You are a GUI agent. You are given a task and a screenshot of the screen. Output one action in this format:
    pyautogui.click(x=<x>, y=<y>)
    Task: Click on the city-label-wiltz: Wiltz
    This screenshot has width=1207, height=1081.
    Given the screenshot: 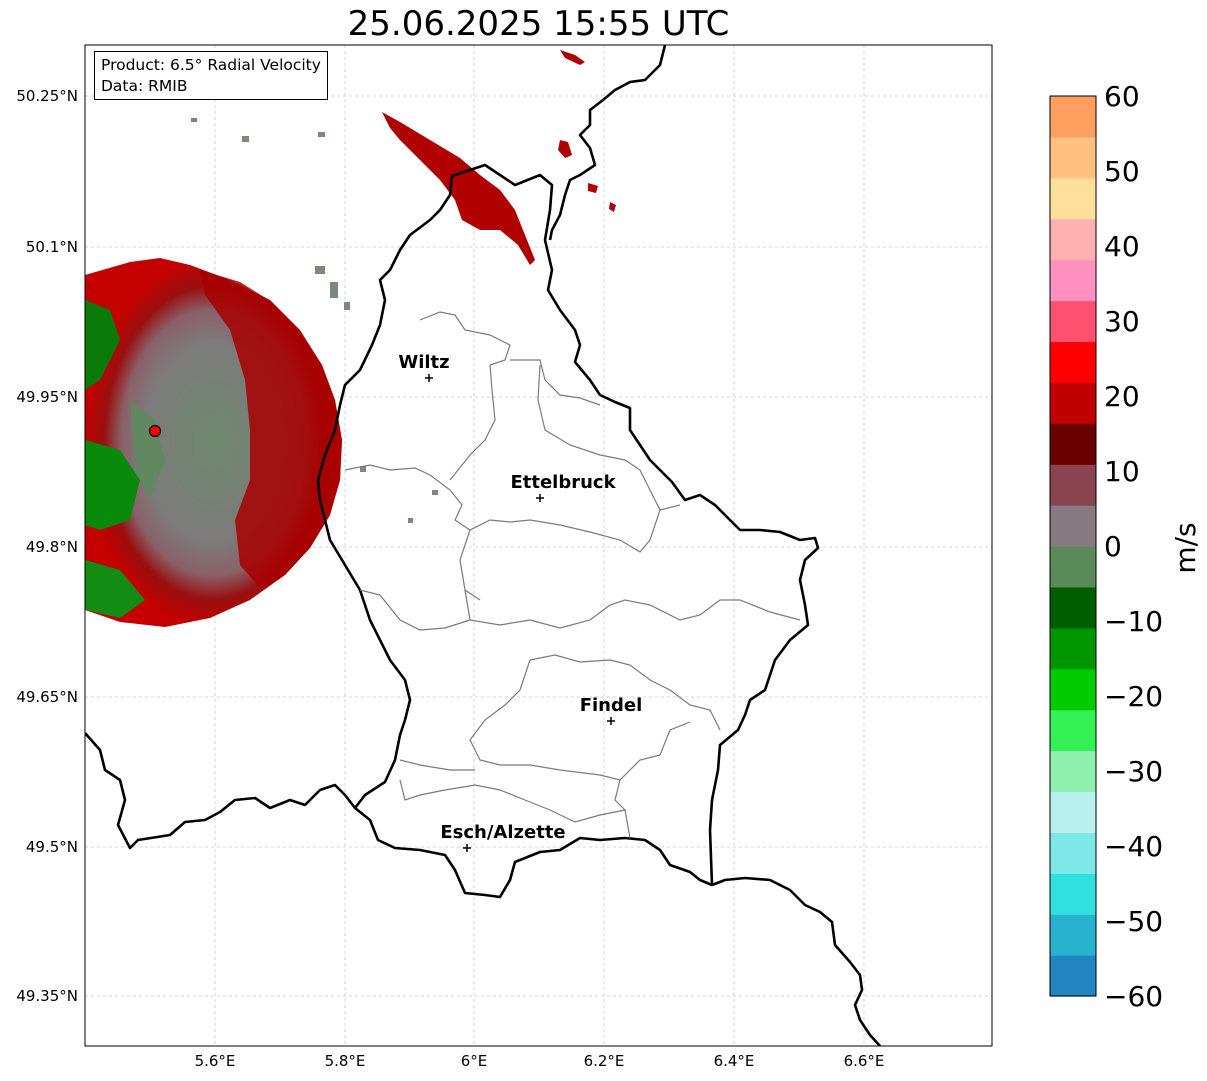 What is the action you would take?
    pyautogui.click(x=423, y=362)
    